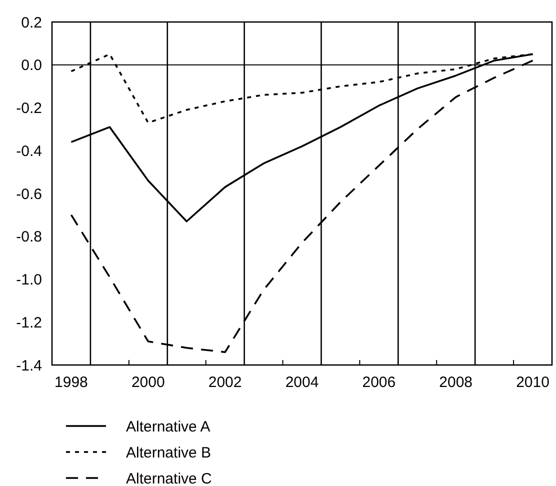  What do you see at coordinates (302, 382) in the screenshot?
I see `x-tick-label: 2004` at bounding box center [302, 382].